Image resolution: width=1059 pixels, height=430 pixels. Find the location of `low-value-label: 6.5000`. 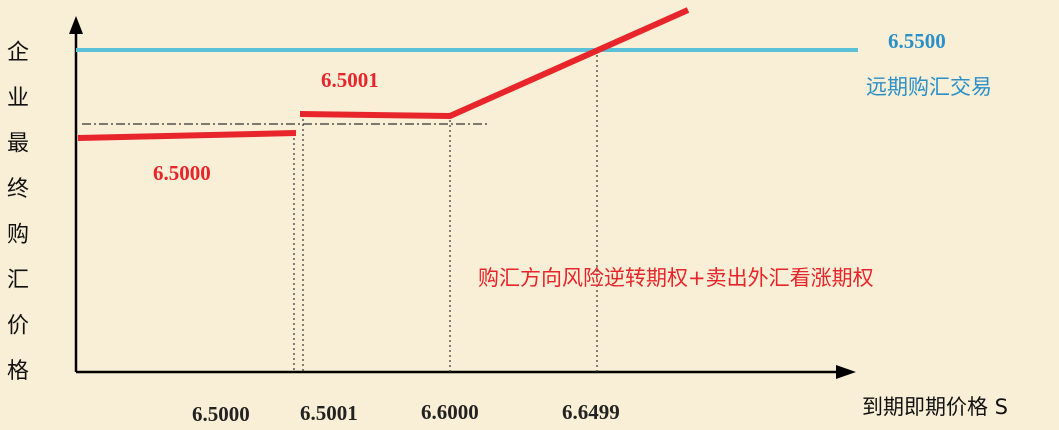

low-value-label: 6.5000 is located at coordinates (182, 173).